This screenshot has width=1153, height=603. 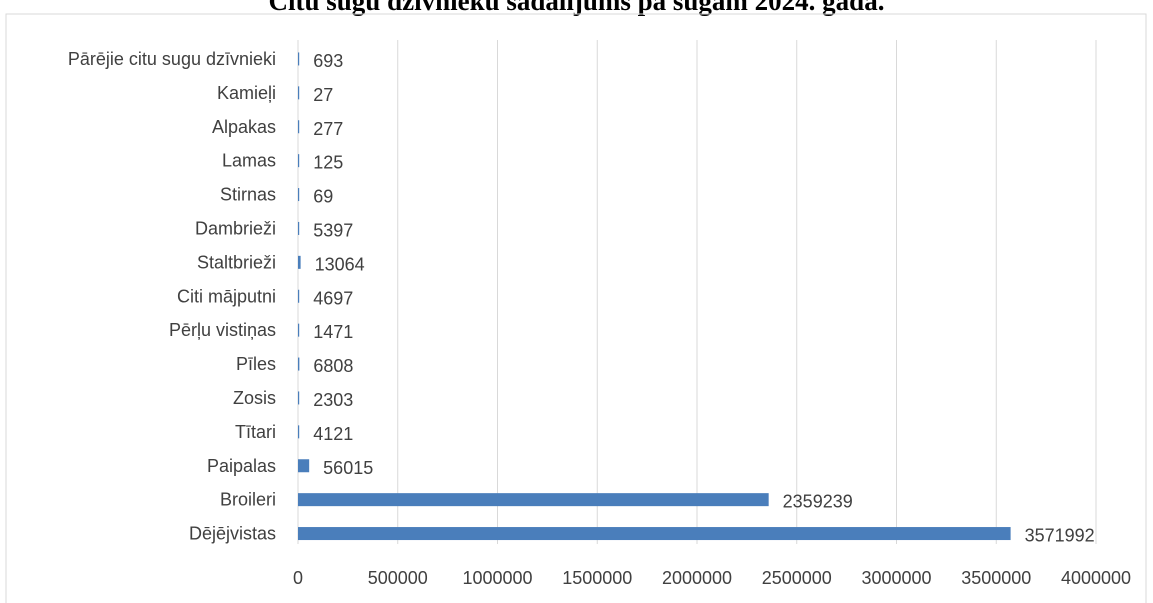 What do you see at coordinates (248, 500) in the screenshot?
I see `category-label: Broileri` at bounding box center [248, 500].